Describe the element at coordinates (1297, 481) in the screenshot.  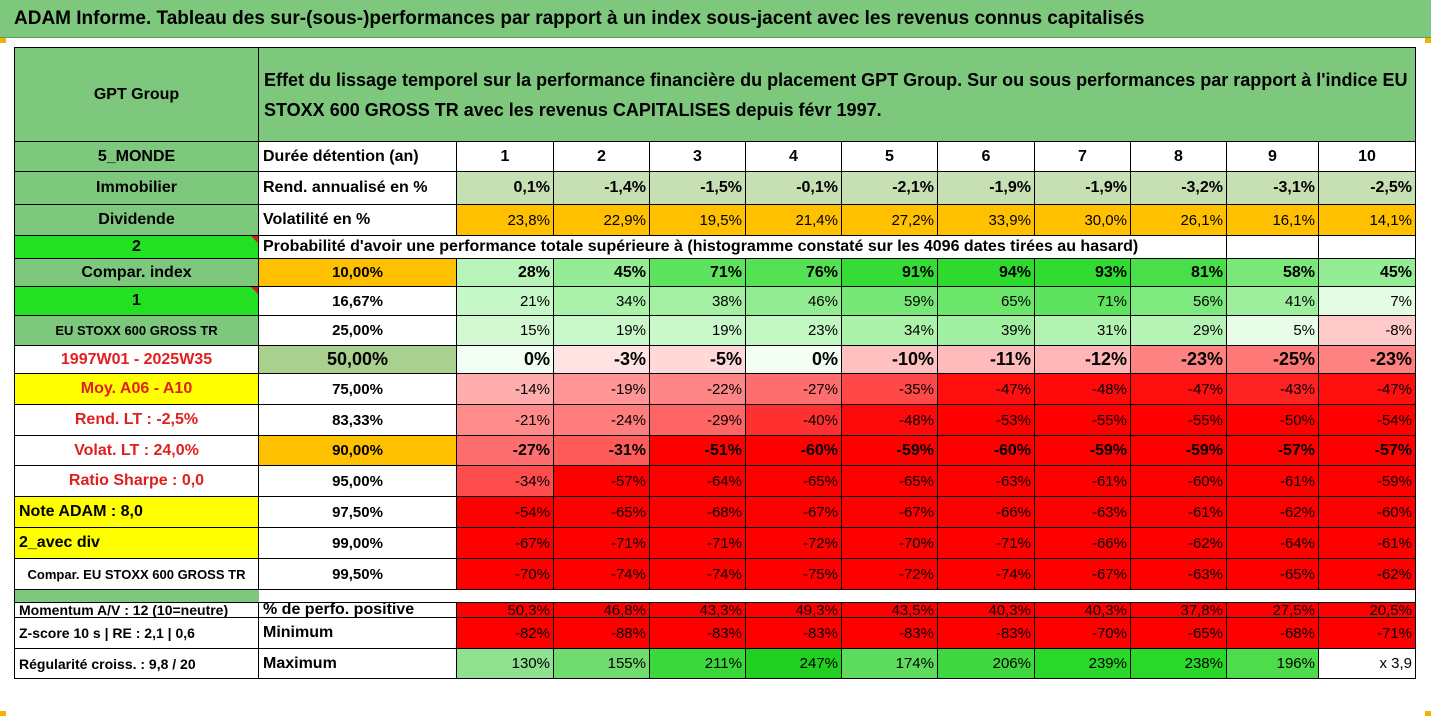
I see `probability-value-text: -61%` at that location.